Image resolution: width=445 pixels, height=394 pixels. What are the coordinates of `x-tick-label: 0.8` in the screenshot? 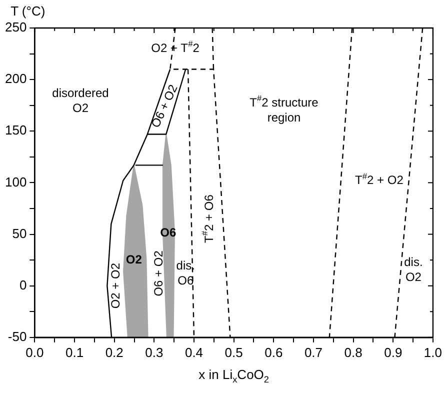 It's located at (353, 352).